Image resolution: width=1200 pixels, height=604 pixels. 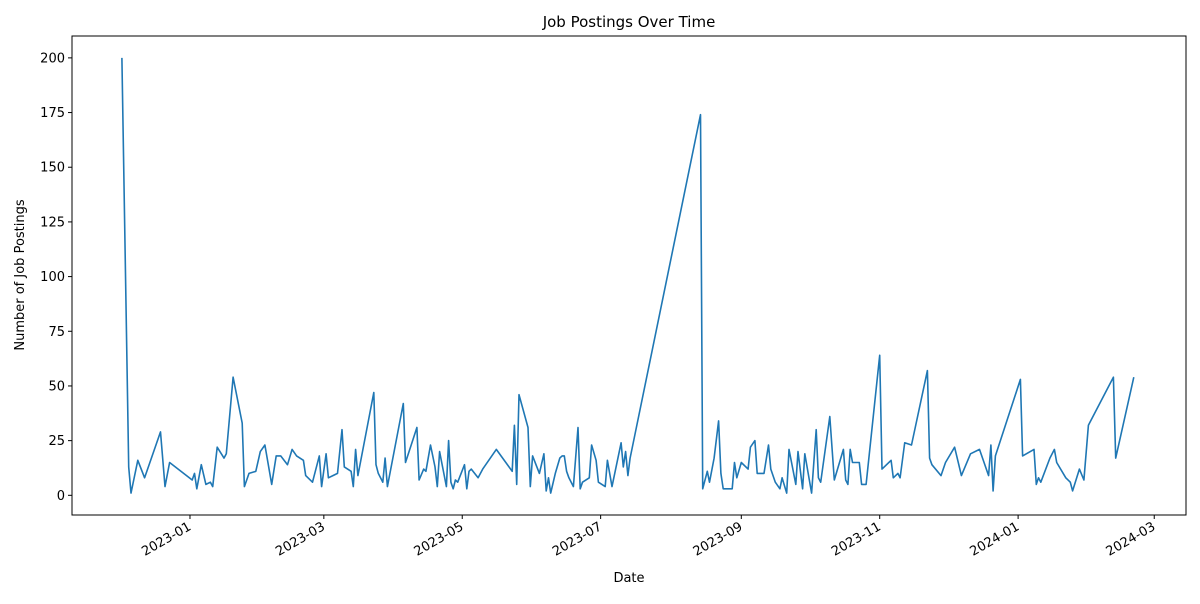 I want to click on y-tick-label: 50, so click(x=56, y=386).